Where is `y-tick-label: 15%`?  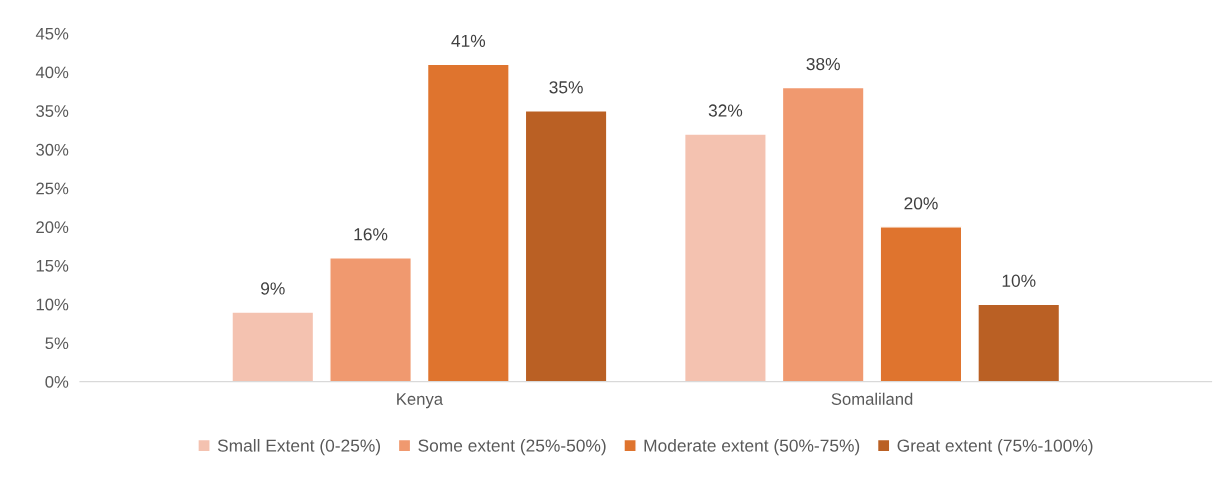 y-tick-label: 15% is located at coordinates (52, 266).